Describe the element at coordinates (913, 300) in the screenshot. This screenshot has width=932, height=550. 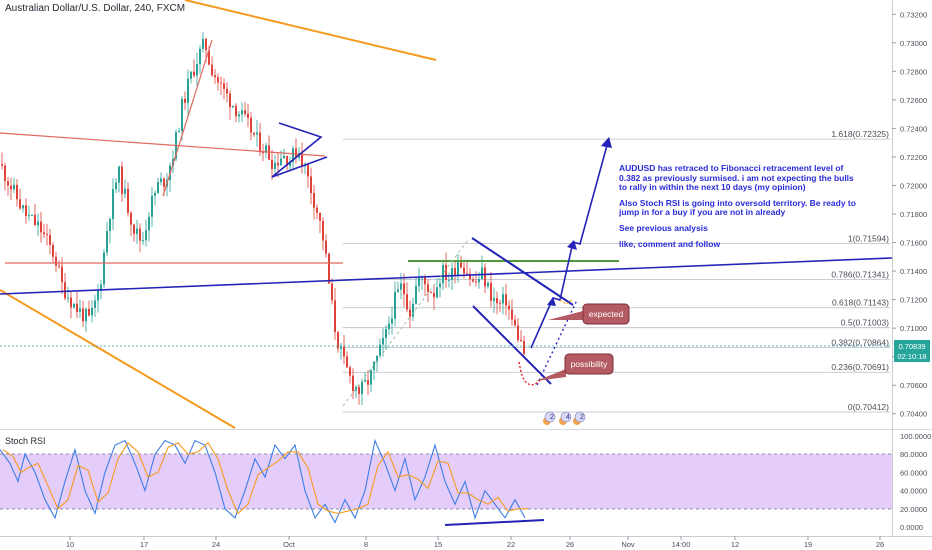
I see `price-tick-label: 0.71200` at that location.